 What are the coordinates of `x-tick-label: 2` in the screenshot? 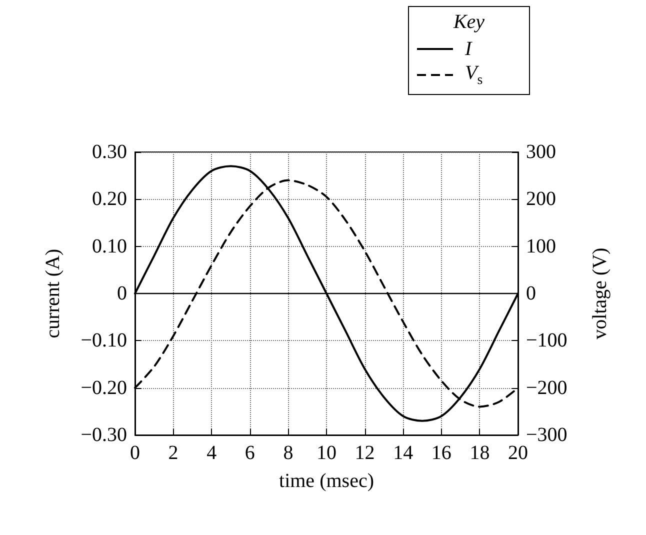 It's located at (173, 453).